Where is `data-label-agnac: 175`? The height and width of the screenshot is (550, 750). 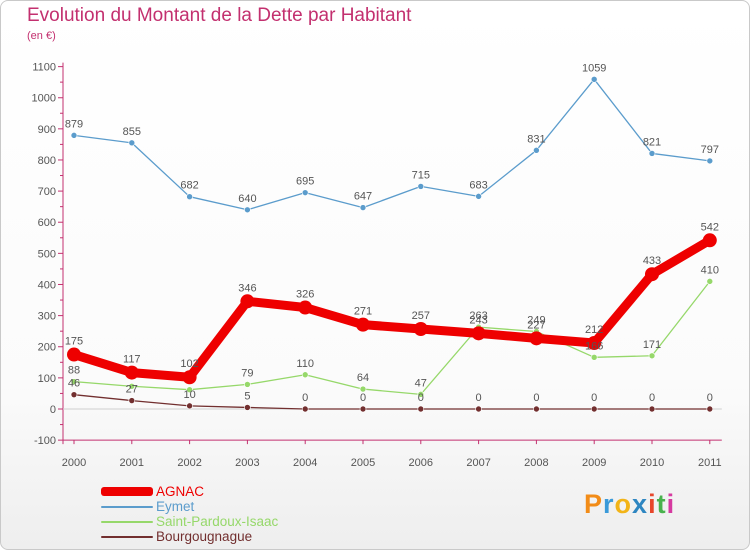
data-label-agnac: 175 is located at coordinates (74, 342).